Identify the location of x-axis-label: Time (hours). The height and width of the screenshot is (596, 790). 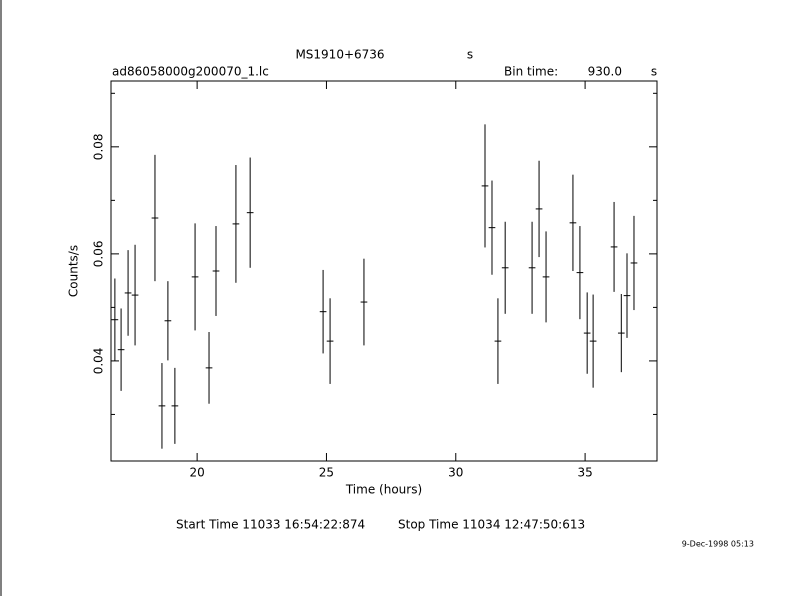
(383, 490).